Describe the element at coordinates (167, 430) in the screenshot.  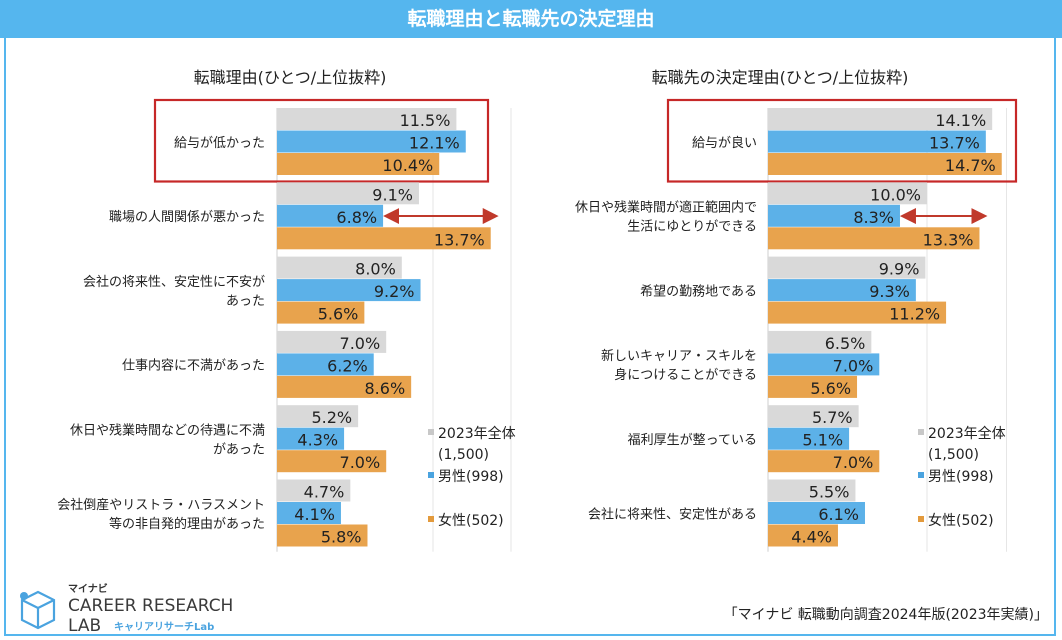
I see `category-label: 休日や残業時間などの待遇に不満` at that location.